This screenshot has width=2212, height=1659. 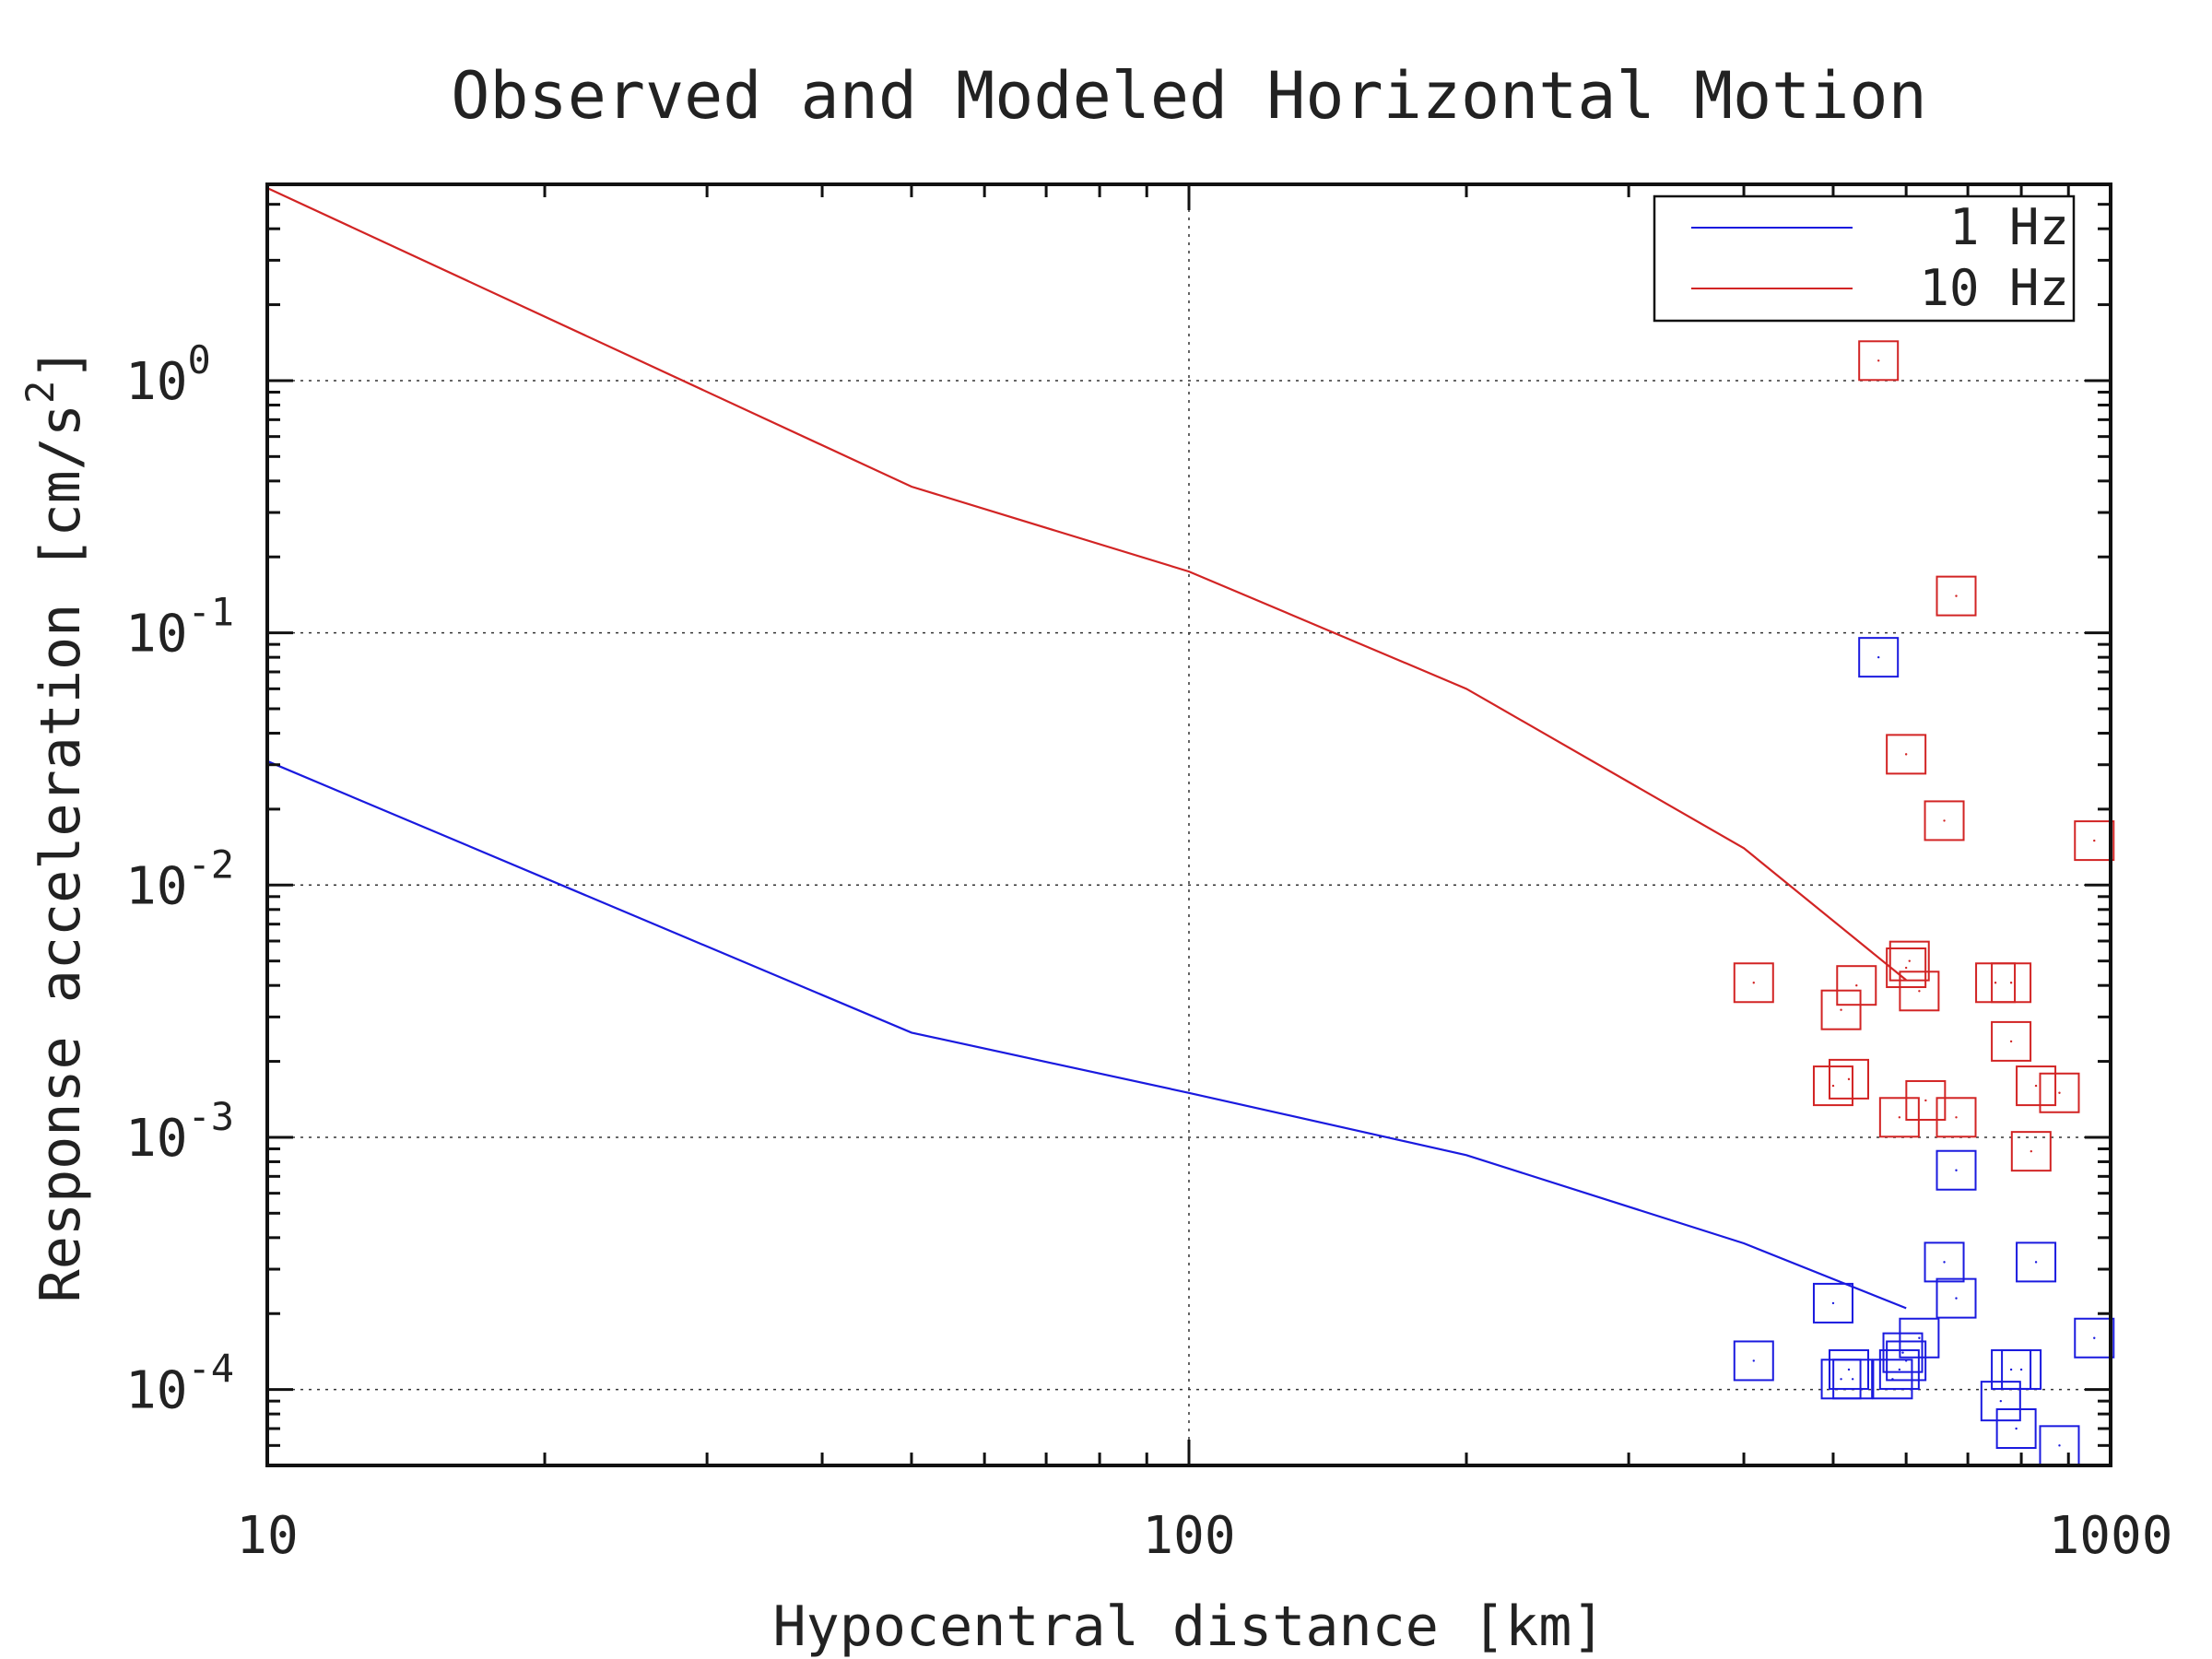 What do you see at coordinates (1924, 903) in the screenshot?
I see `observed-points` at bounding box center [1924, 903].